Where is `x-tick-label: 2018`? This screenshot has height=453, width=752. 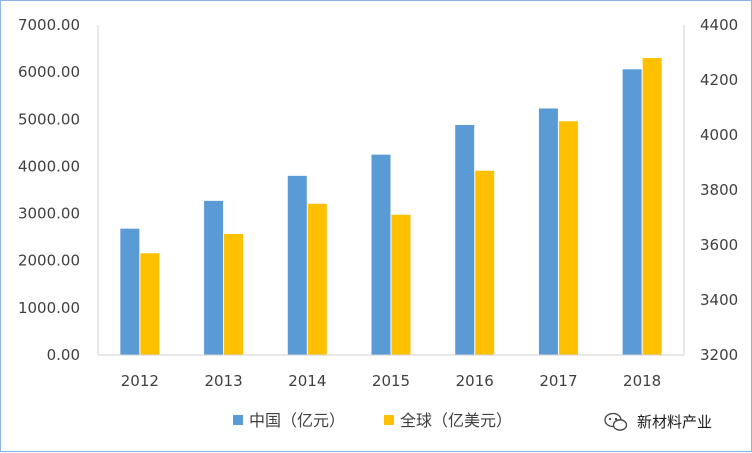
x-tick-label: 2018 is located at coordinates (642, 381).